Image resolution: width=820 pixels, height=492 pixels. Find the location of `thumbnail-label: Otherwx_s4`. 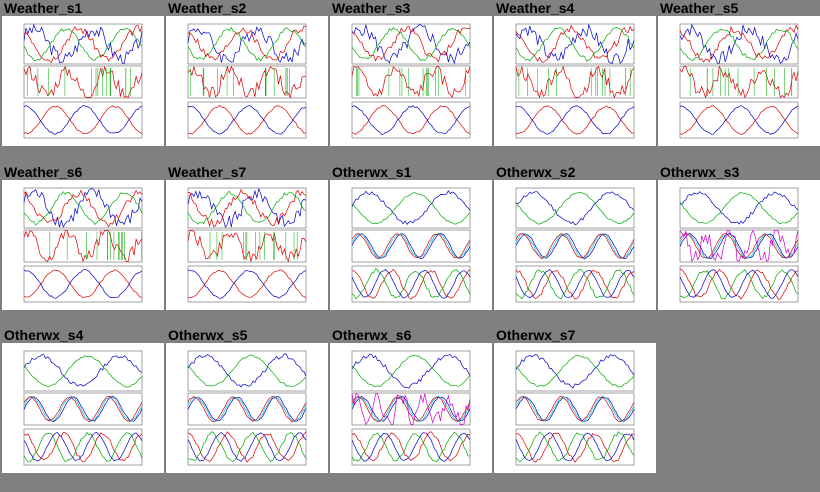

thumbnail-label: Otherwx_s4 is located at coordinates (44, 335).